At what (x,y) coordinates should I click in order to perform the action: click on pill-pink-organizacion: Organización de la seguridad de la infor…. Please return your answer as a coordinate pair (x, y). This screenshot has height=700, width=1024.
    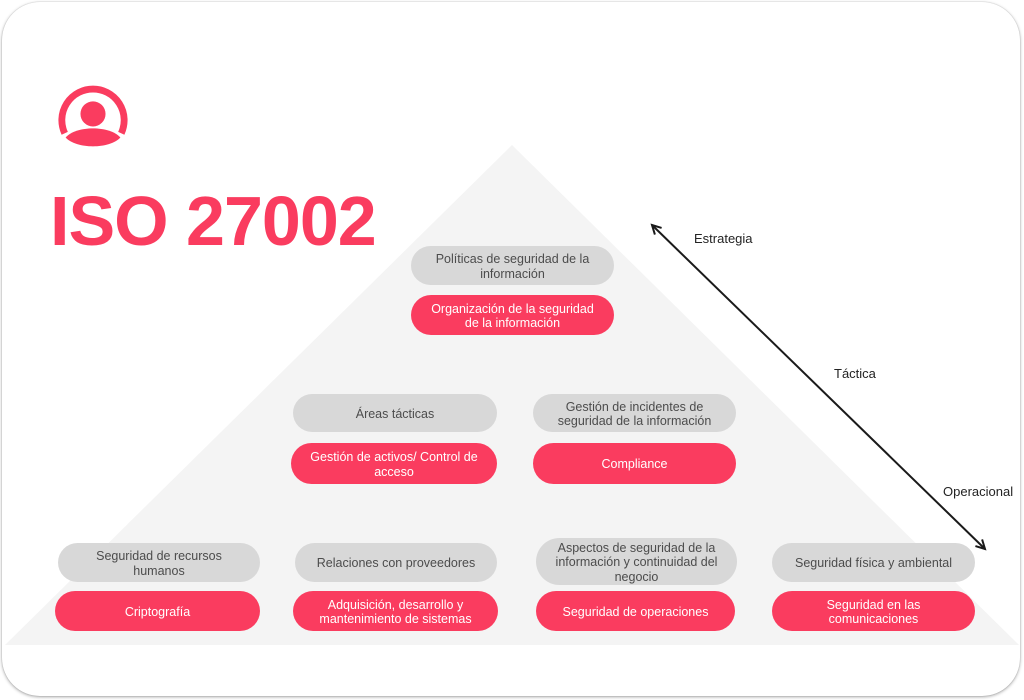
    Looking at the image, I should click on (512, 315).